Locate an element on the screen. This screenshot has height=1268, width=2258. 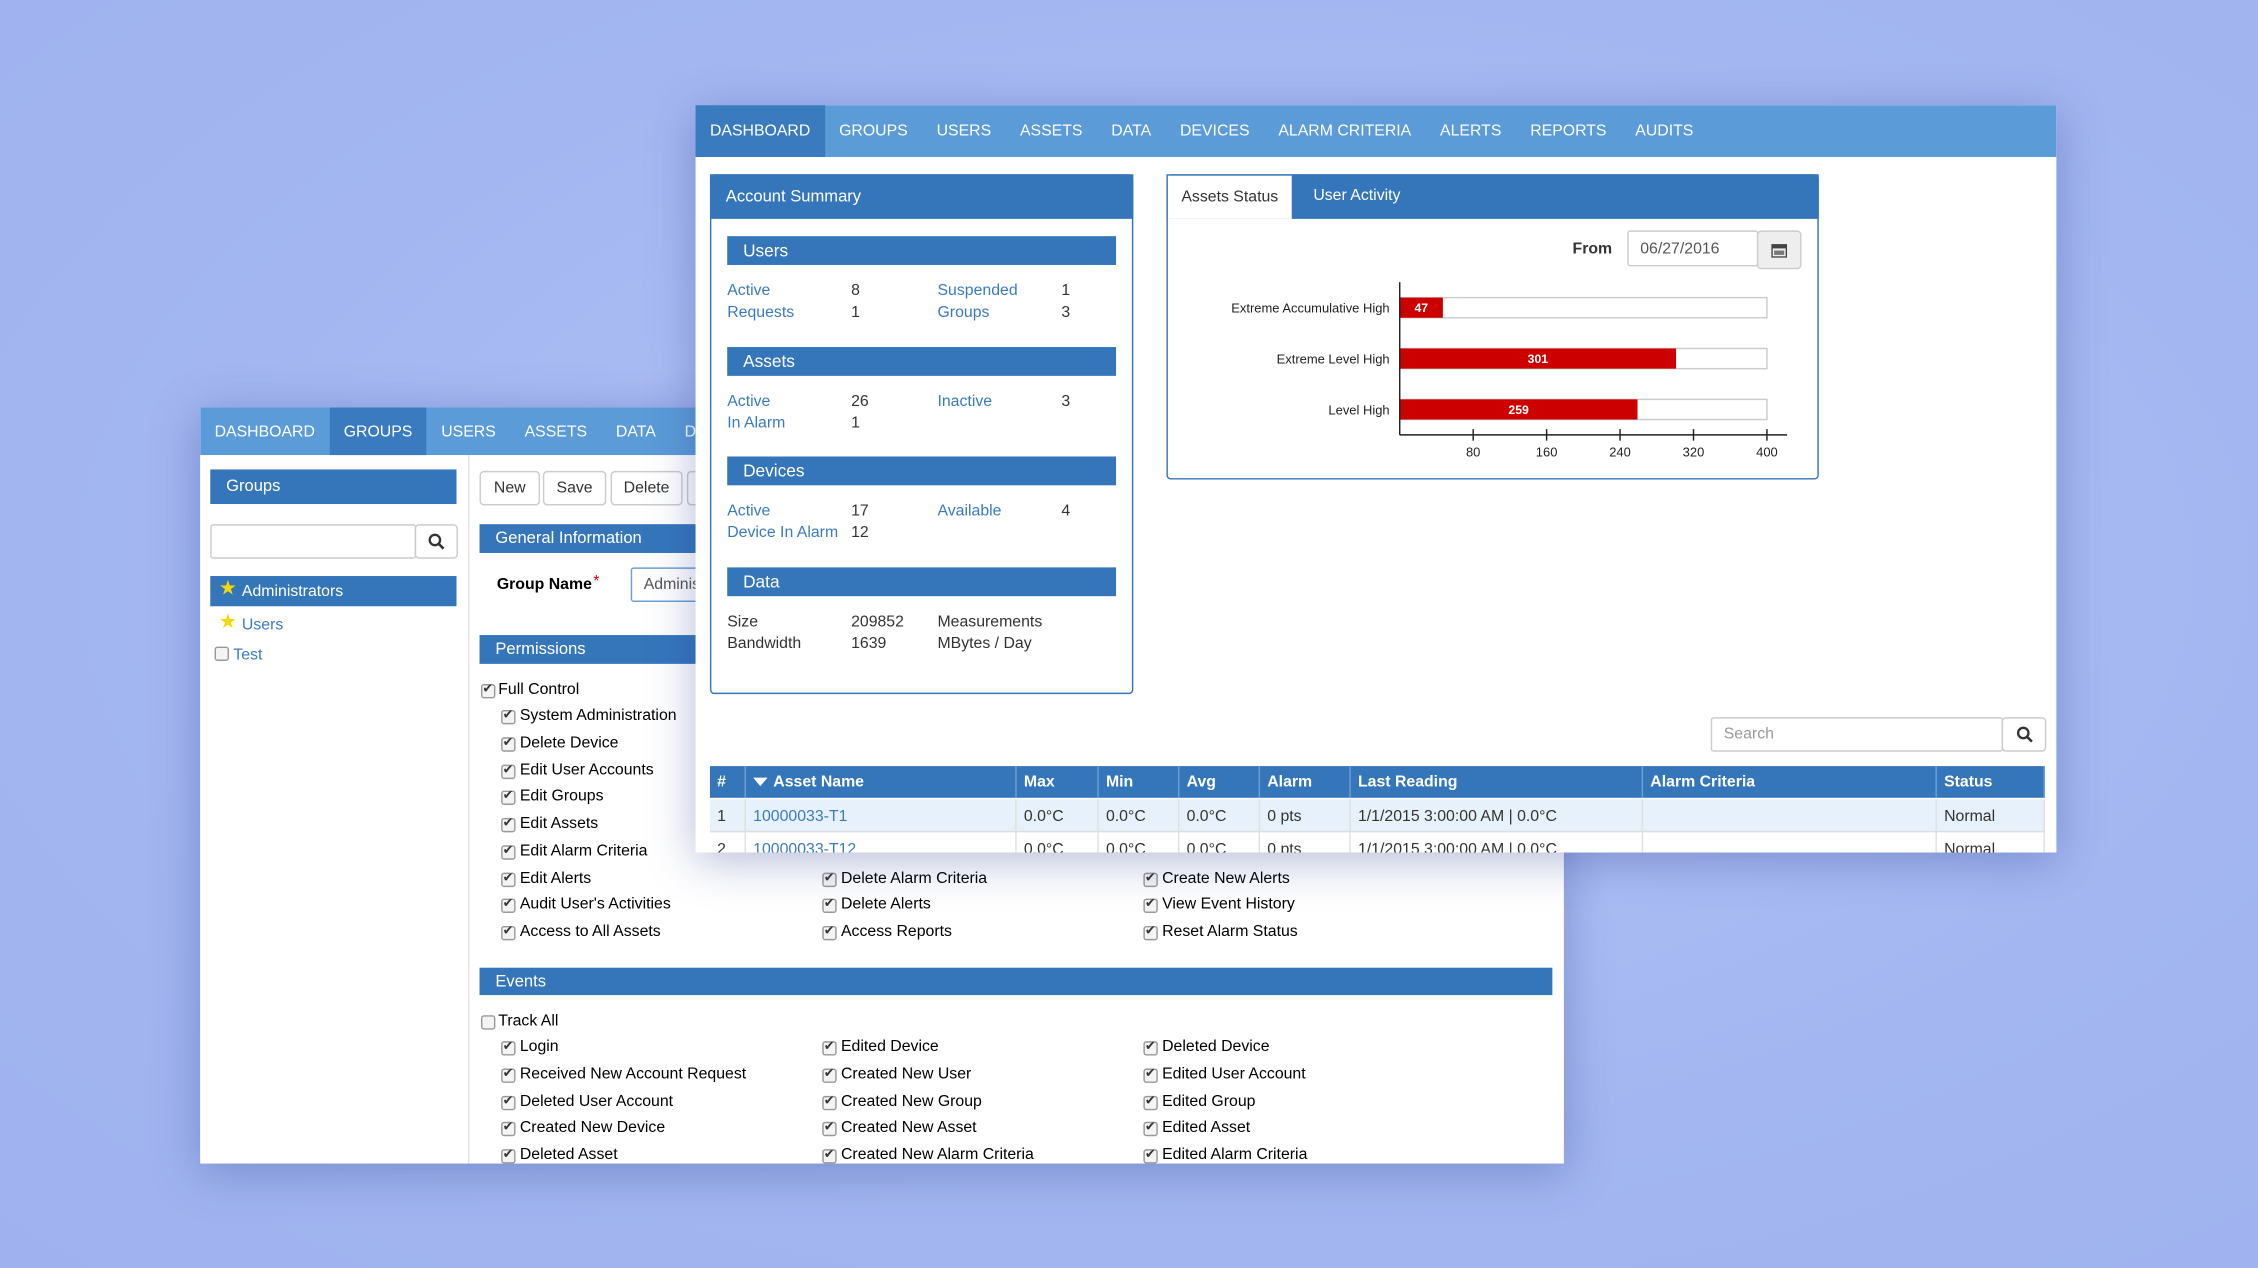
table-cell: 10000033-T12 is located at coordinates (881, 842).